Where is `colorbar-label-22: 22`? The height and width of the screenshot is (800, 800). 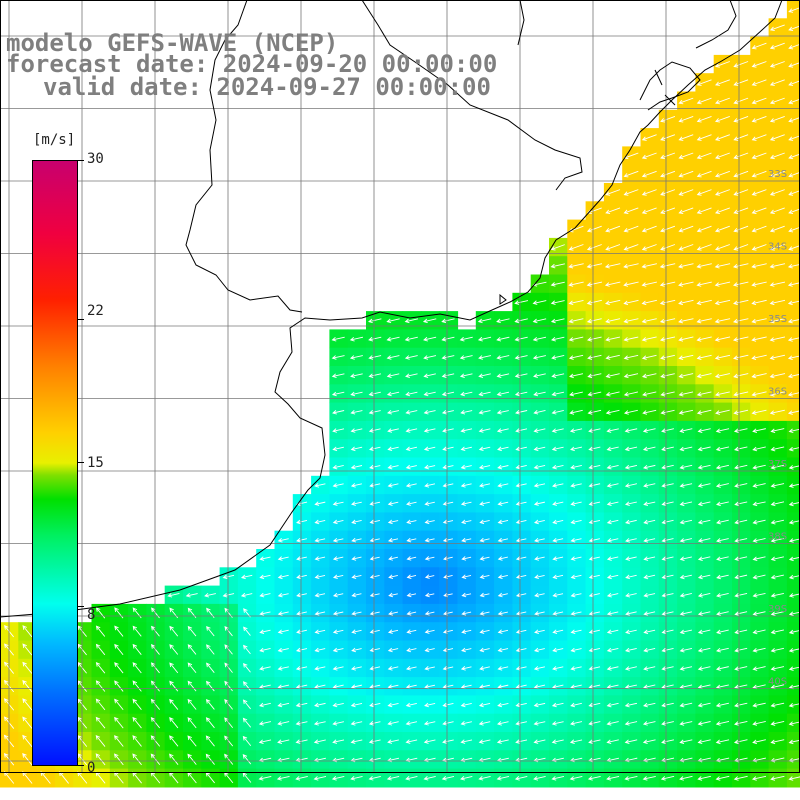
colorbar-label-22: 22 is located at coordinates (95, 311).